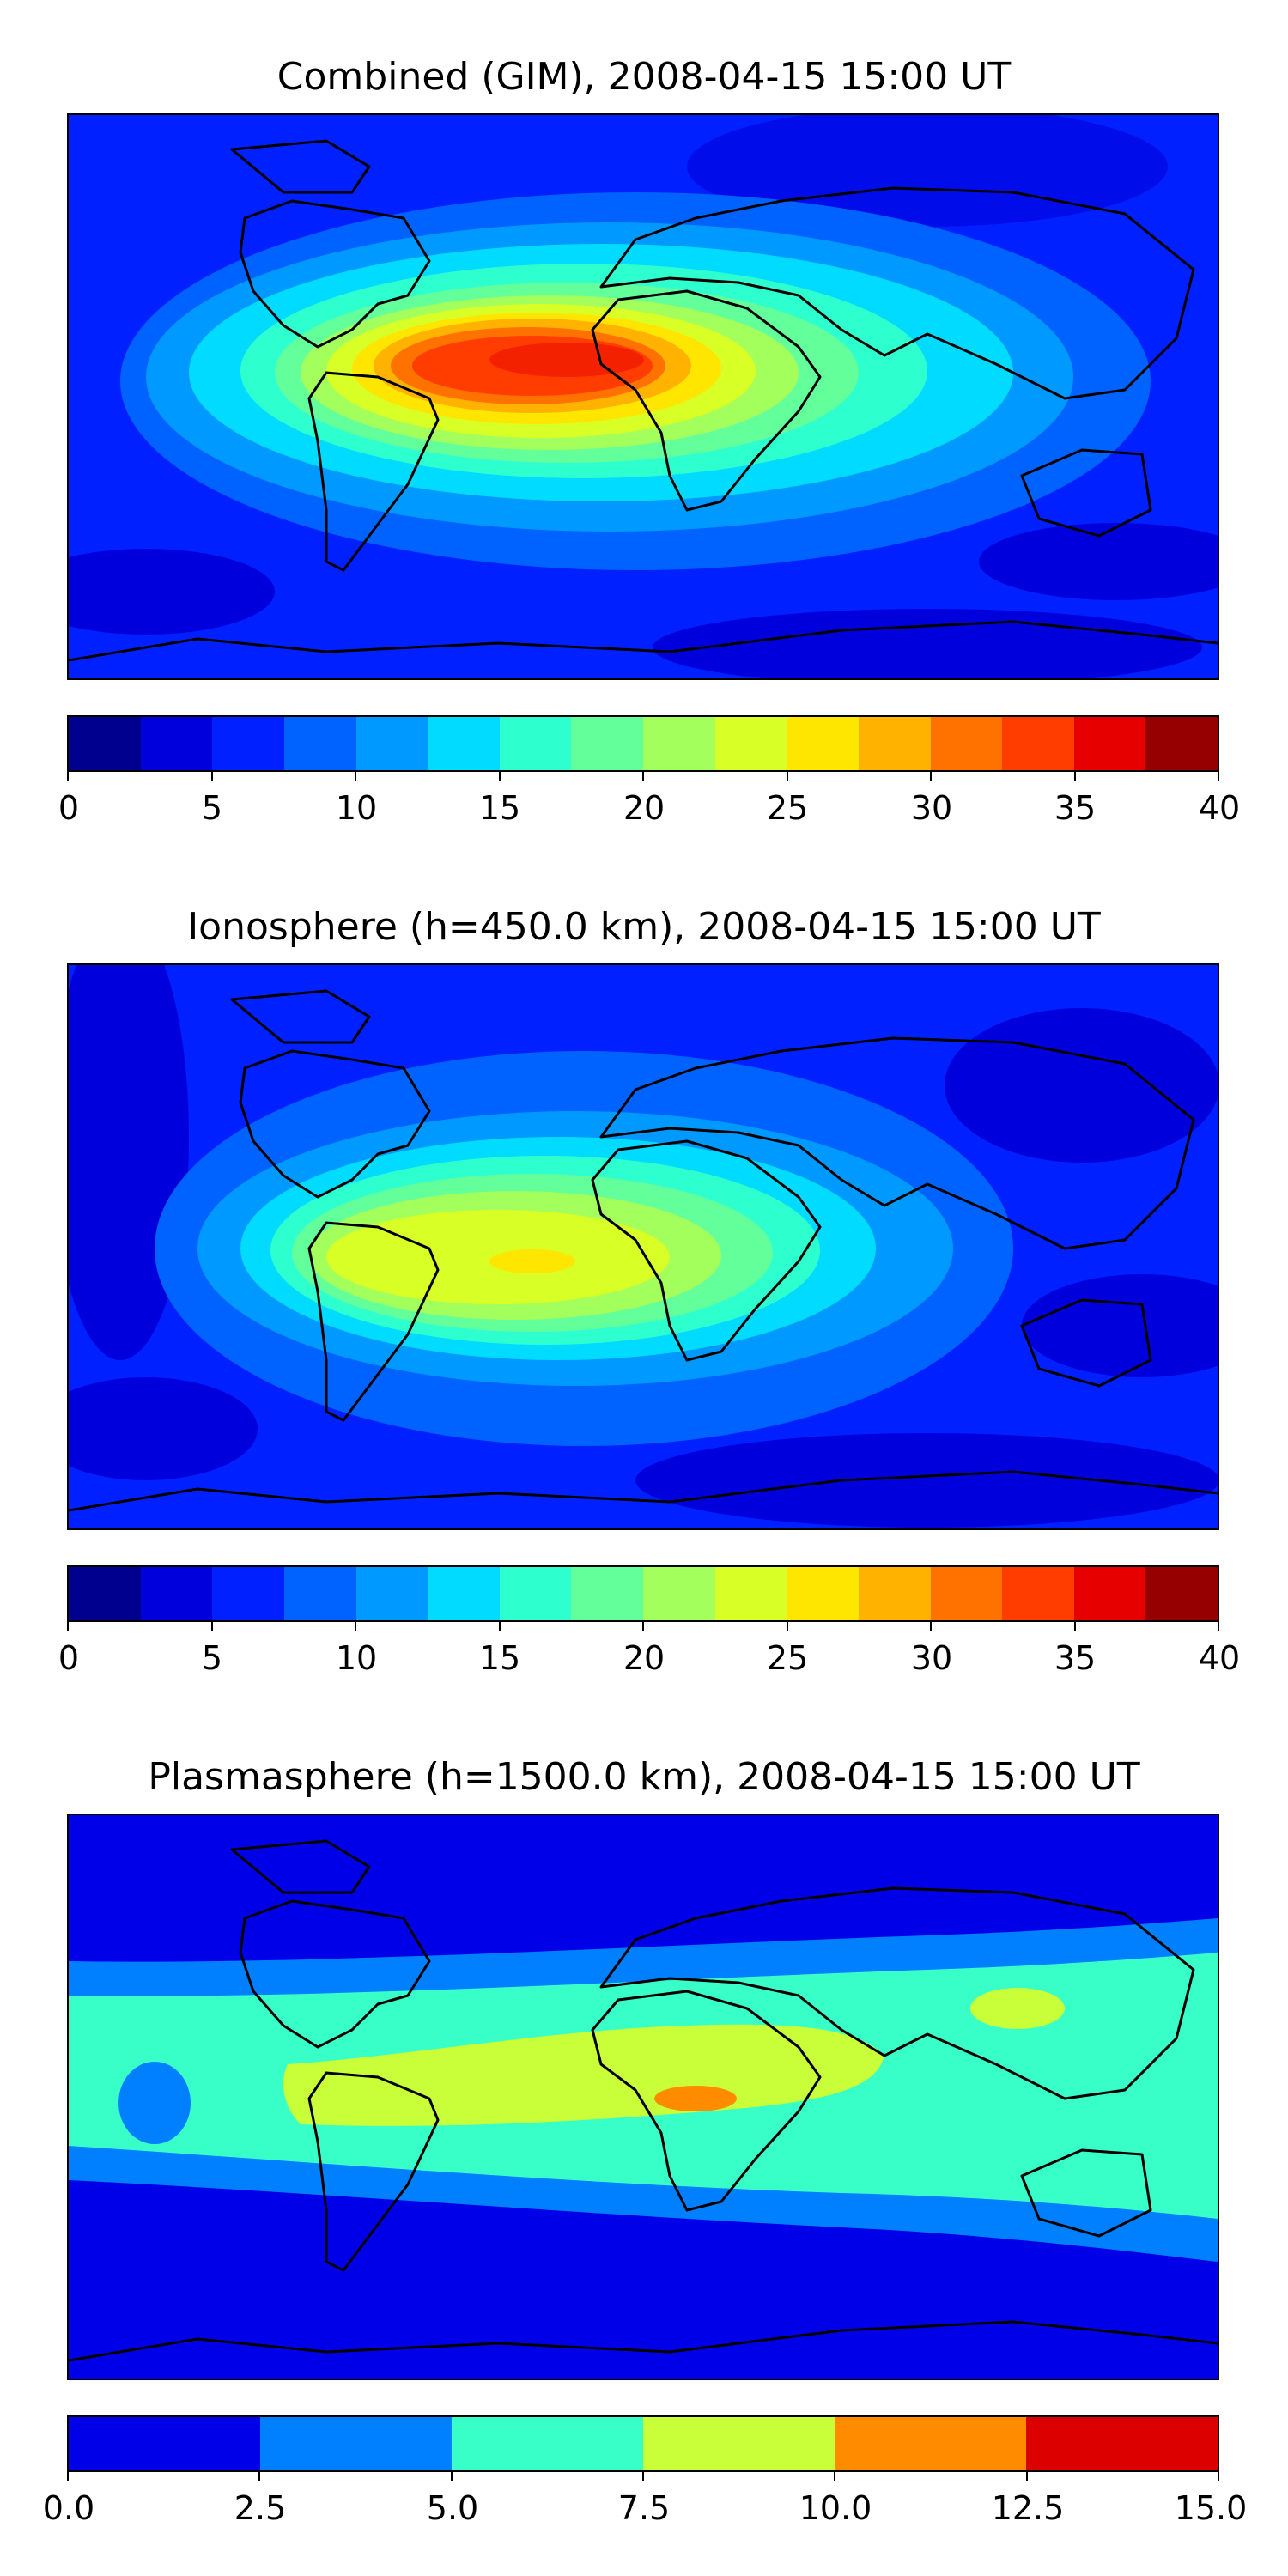 This screenshot has width=1288, height=2576. What do you see at coordinates (644, 2508) in the screenshot?
I see `tick-label: 7.5` at bounding box center [644, 2508].